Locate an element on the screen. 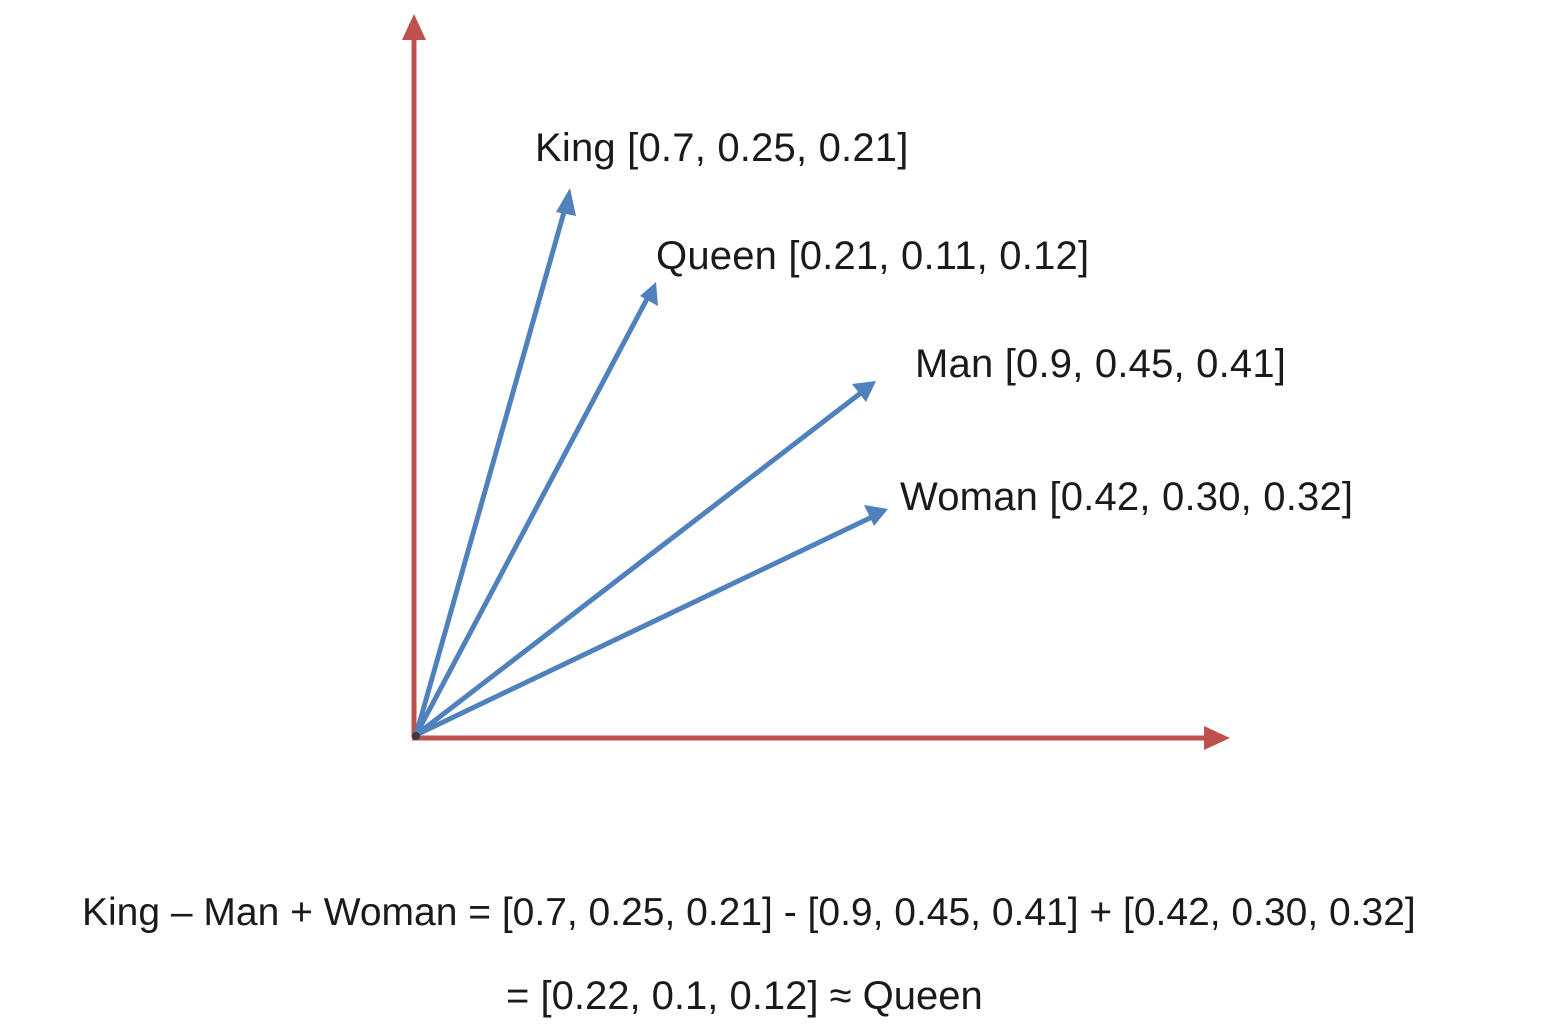 This screenshot has height=1034, width=1564. vector-queen is located at coordinates (537, 508).